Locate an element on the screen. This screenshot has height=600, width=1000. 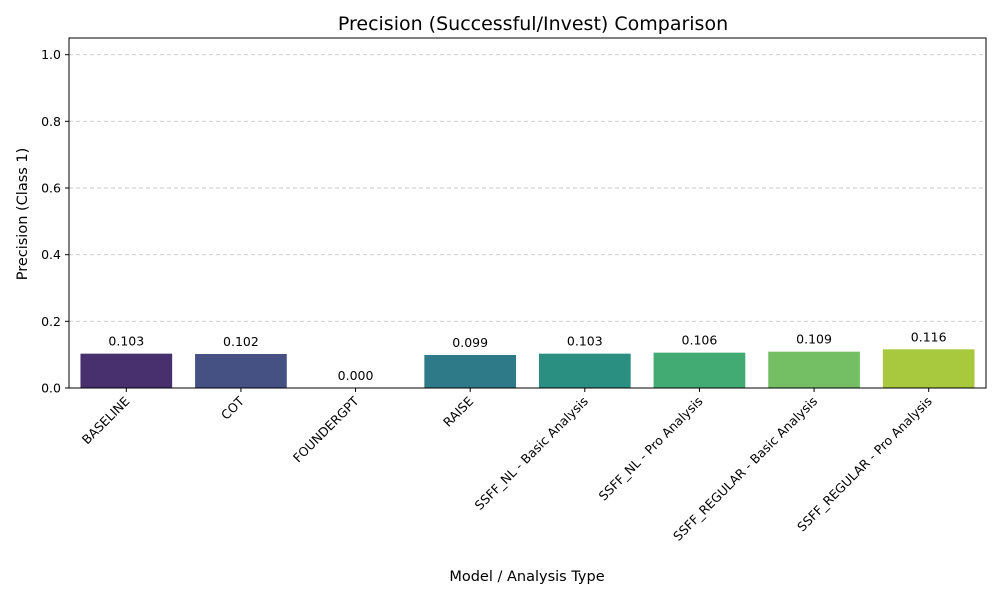
x-tick-label: COT is located at coordinates (232, 407).